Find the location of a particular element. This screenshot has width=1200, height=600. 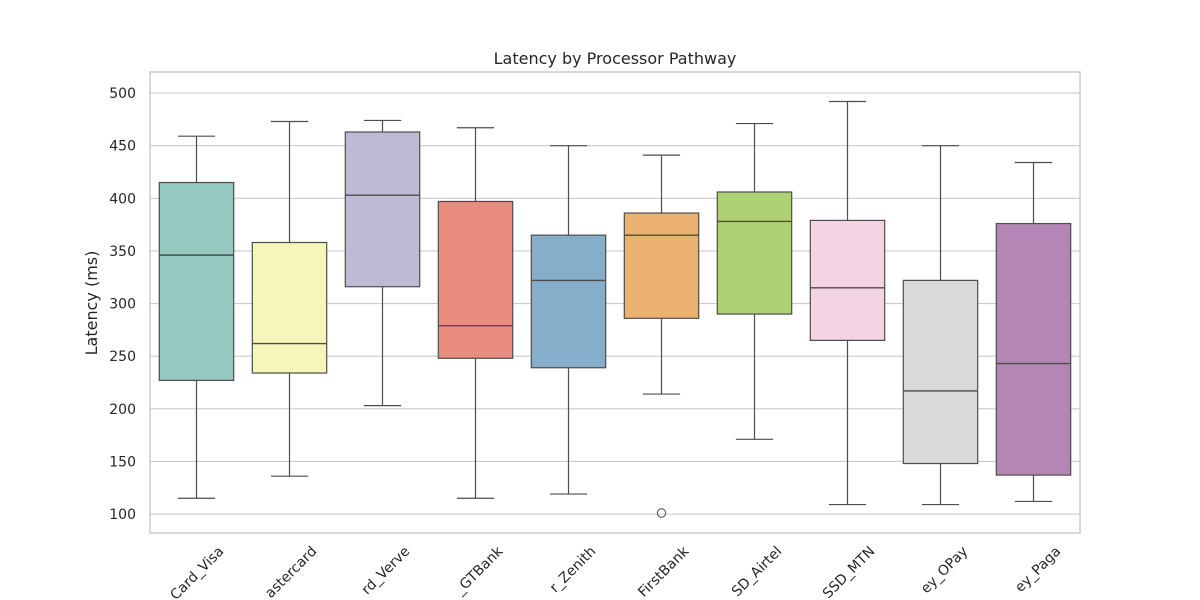

y-tick-labels: 100 150 200 250 300 350 400 450 500 is located at coordinates (122, 304).